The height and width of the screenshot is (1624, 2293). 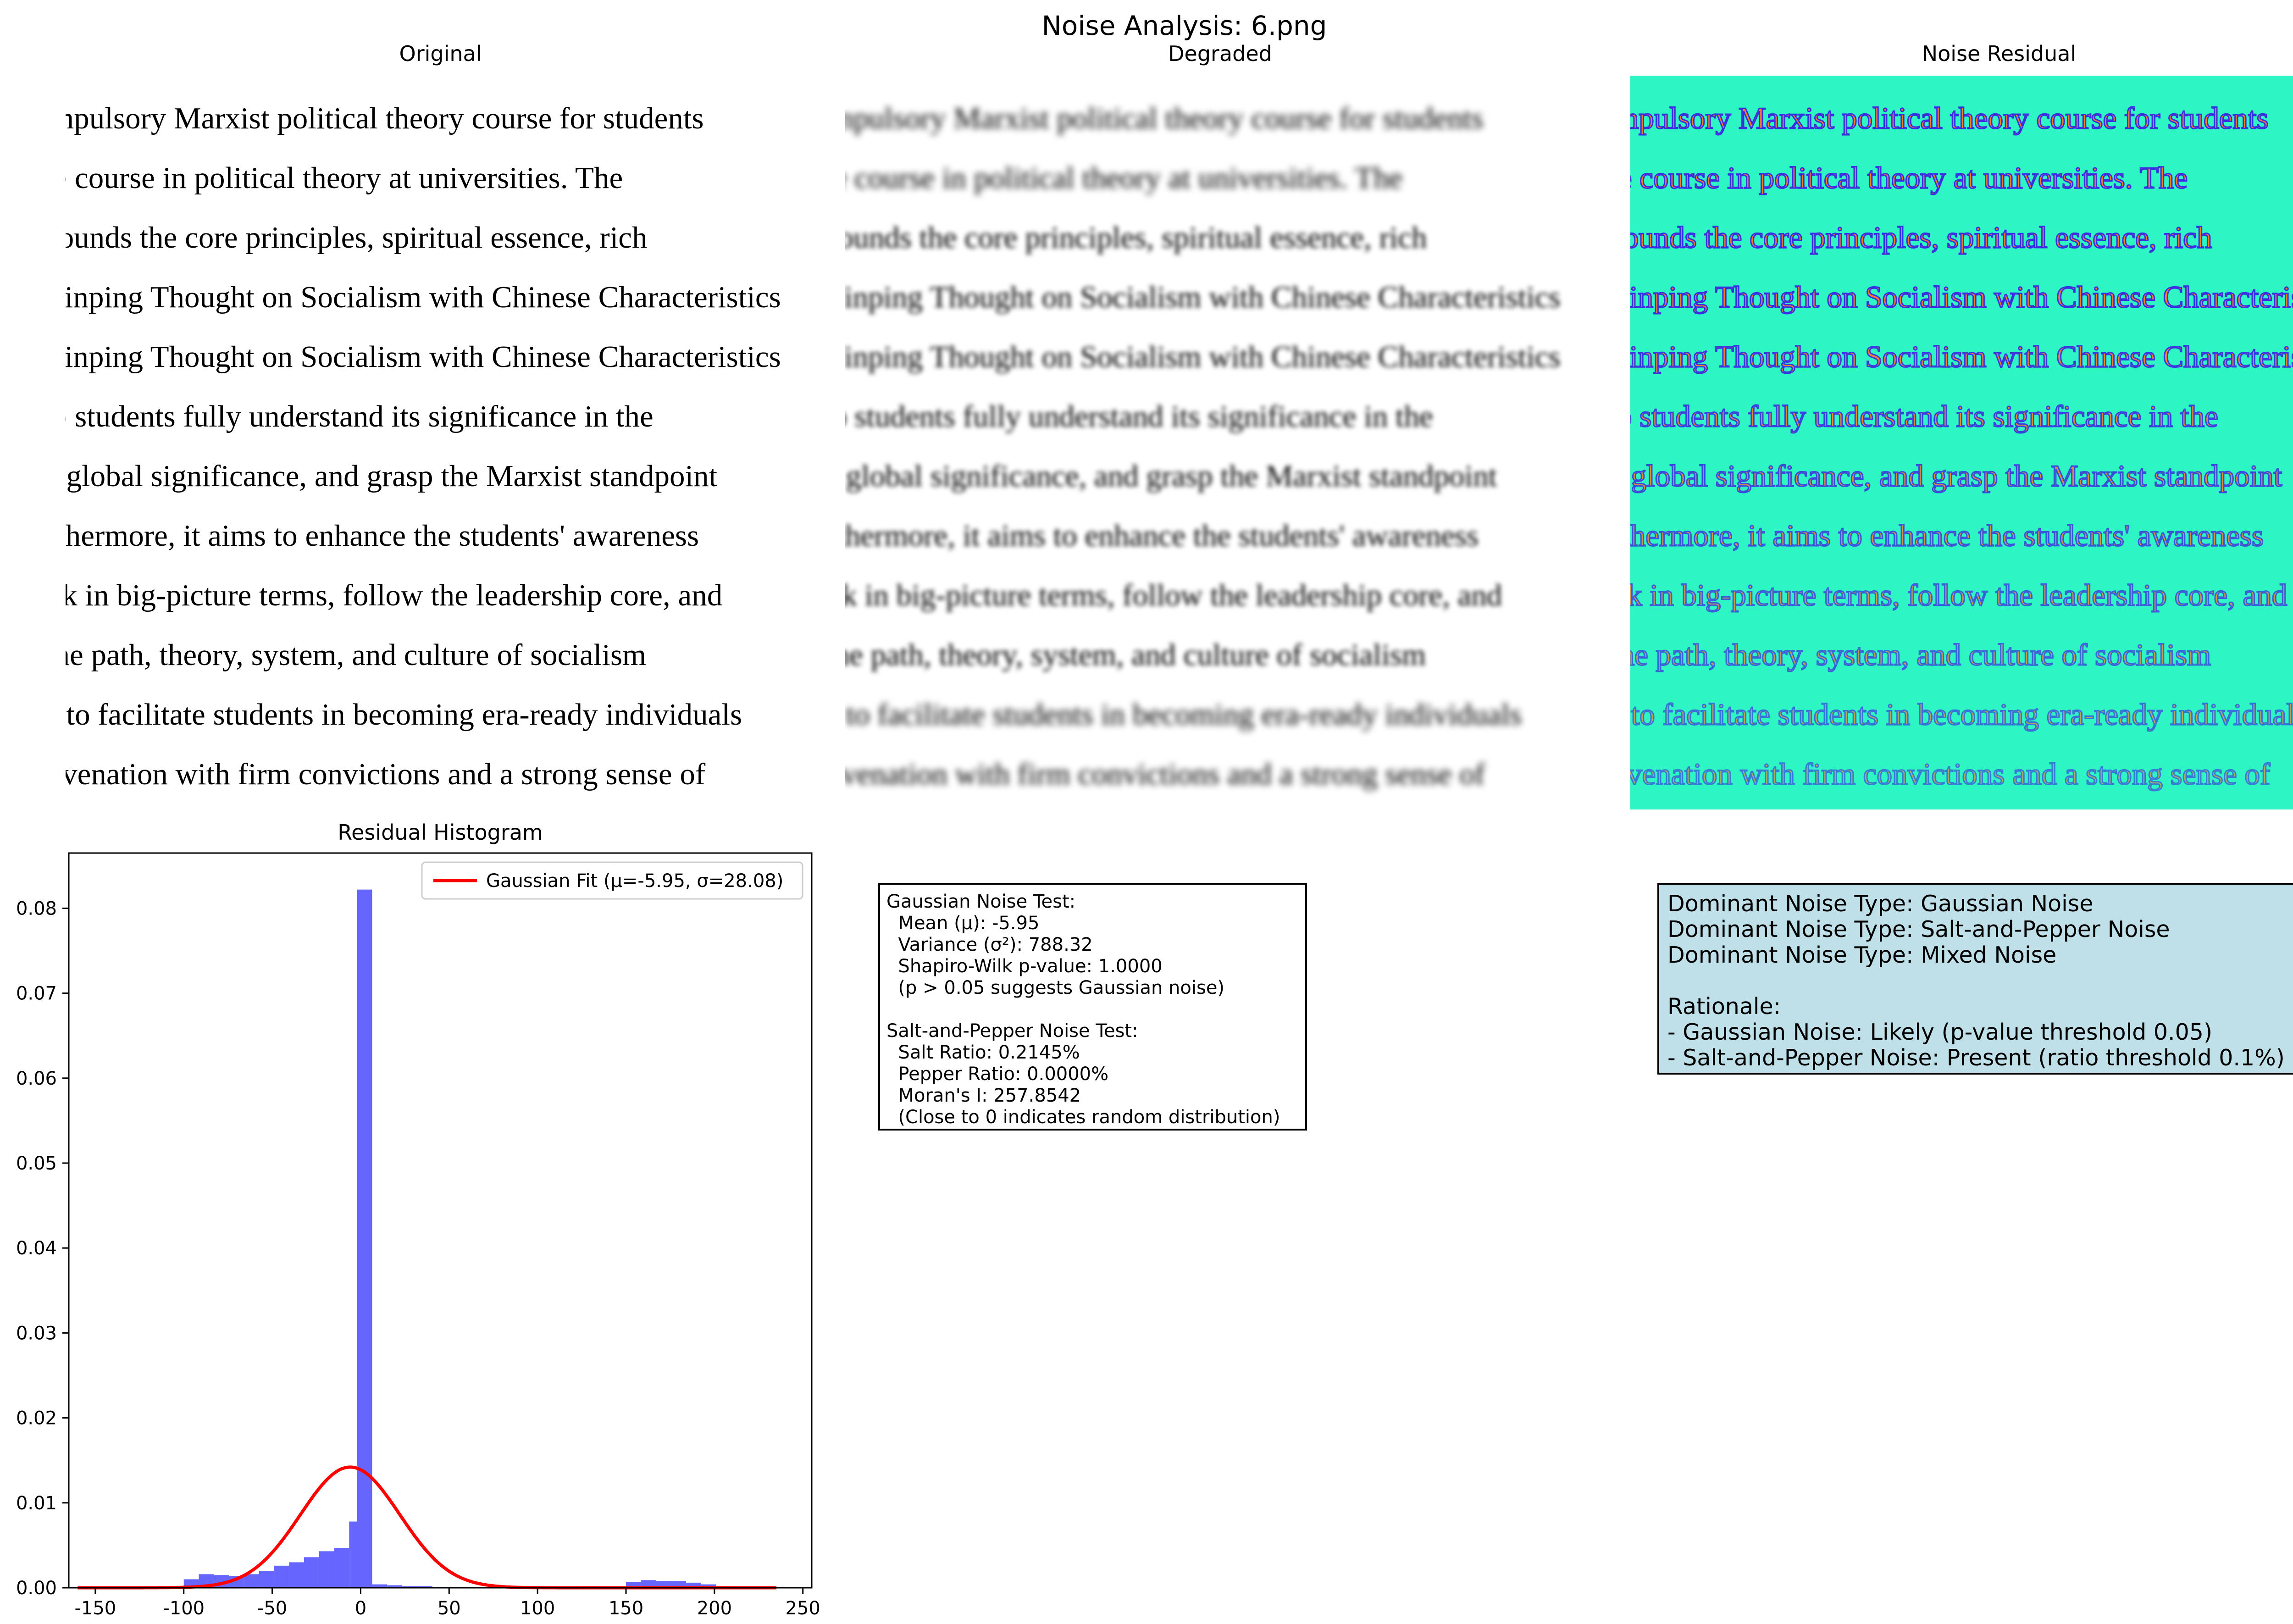 I want to click on textbox-line: Dominant Noise Type: Gaussian Noise, so click(x=1880, y=904).